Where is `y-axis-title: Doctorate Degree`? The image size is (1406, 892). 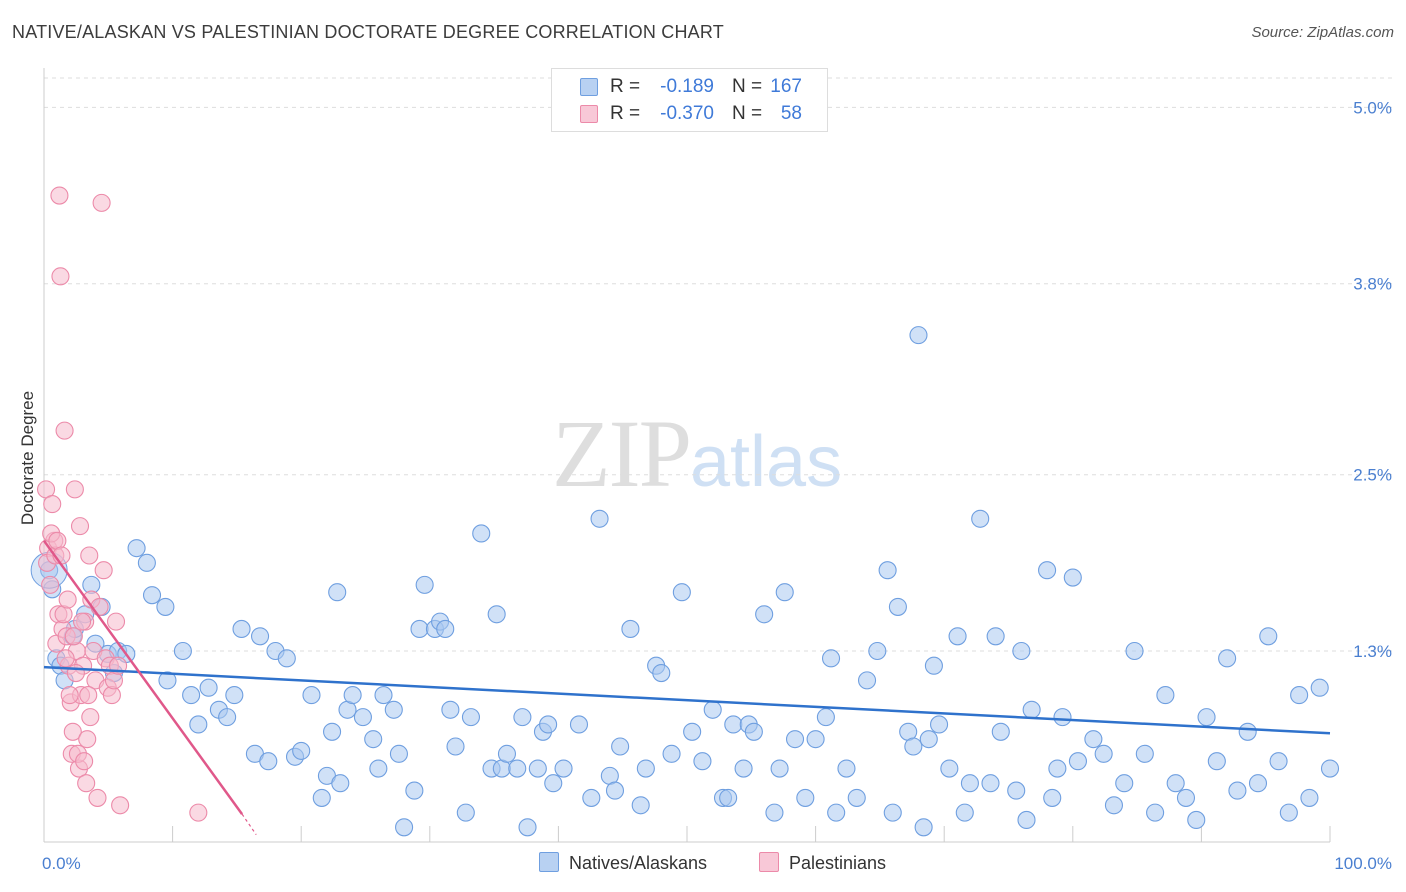 y-axis-title: Doctorate Degree is located at coordinates (27, 458).